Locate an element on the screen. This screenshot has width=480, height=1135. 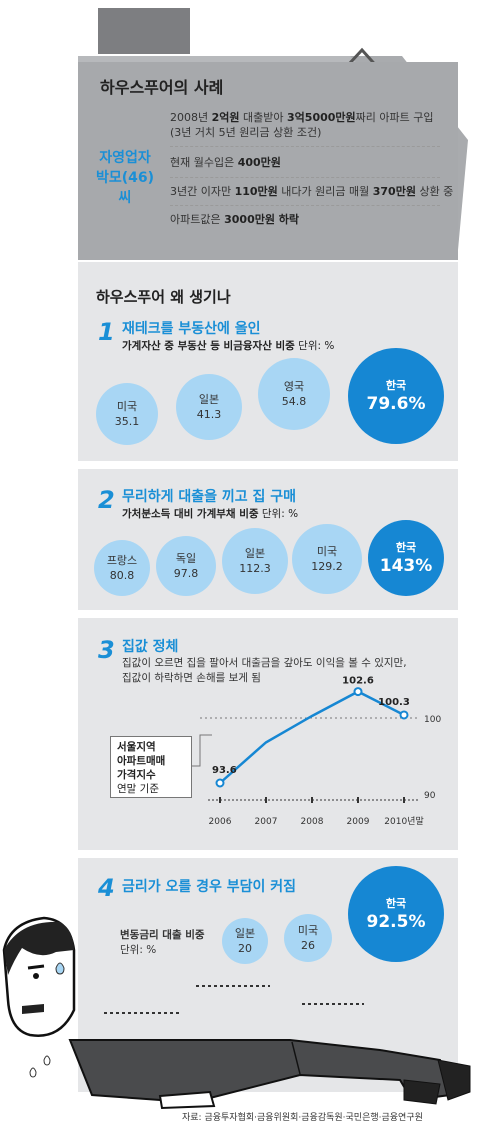
section-title: 무리하게 대출을 끼고 집 구매 is located at coordinates (209, 497).